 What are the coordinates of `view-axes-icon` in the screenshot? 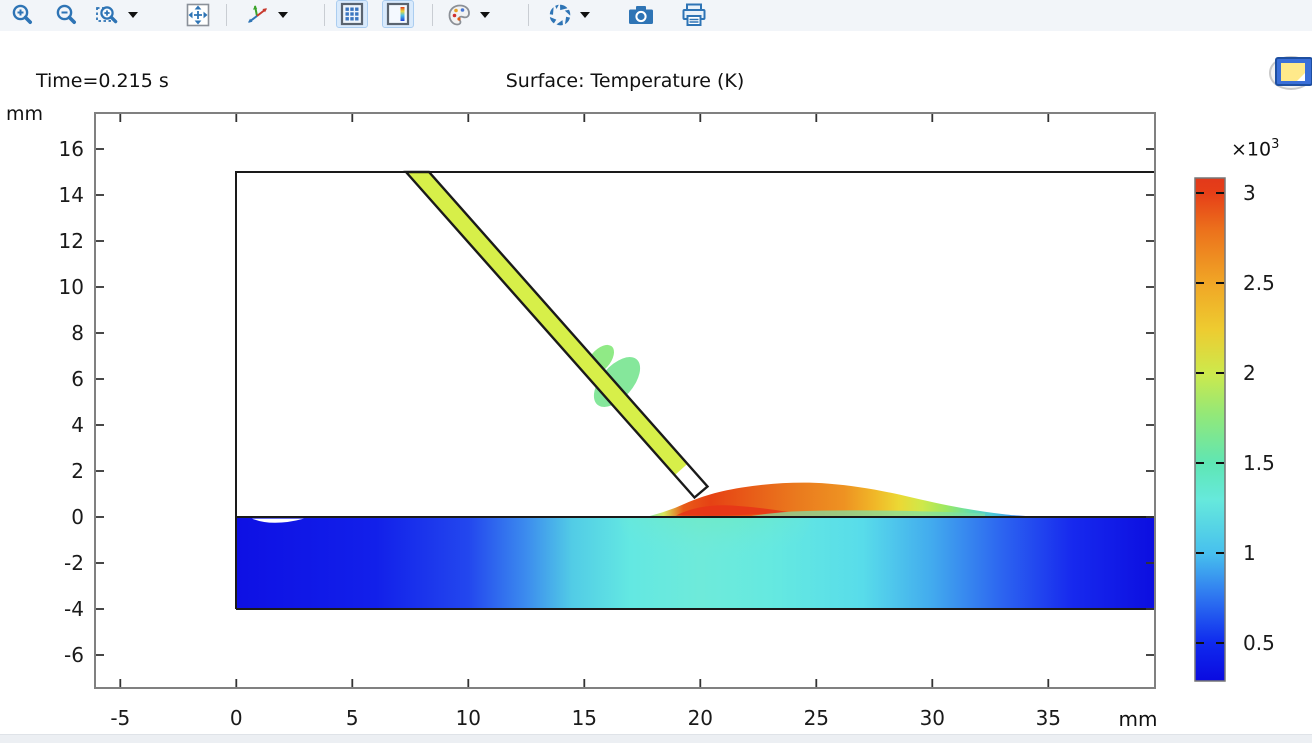 It's located at (258, 15).